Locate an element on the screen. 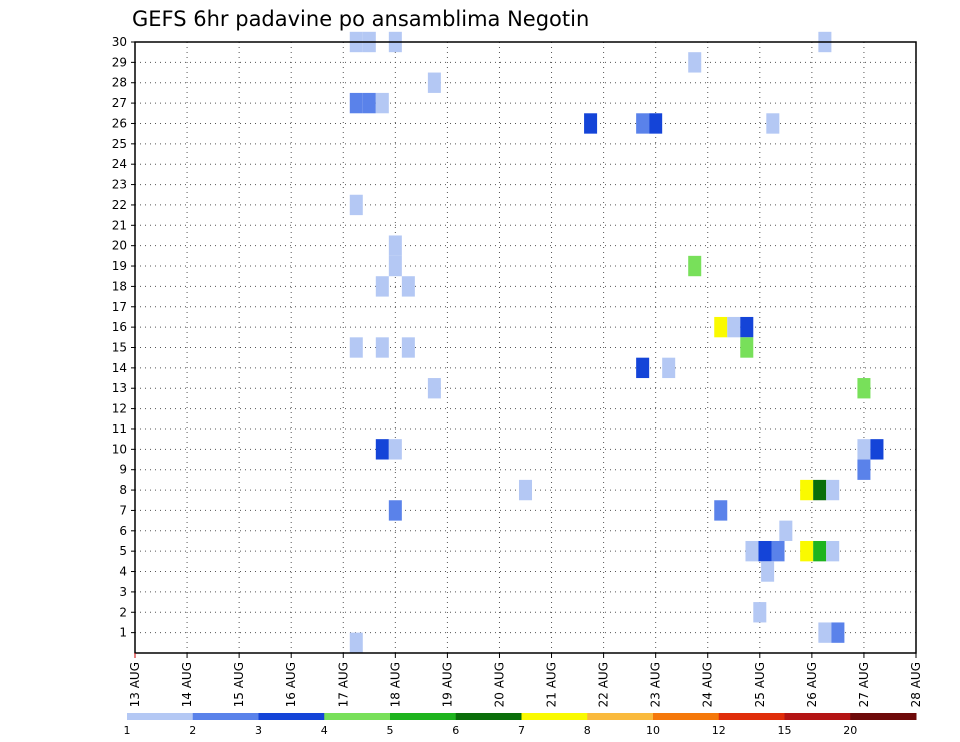 The width and height of the screenshot is (960, 742). y-tick-label: 27 is located at coordinates (119, 103).